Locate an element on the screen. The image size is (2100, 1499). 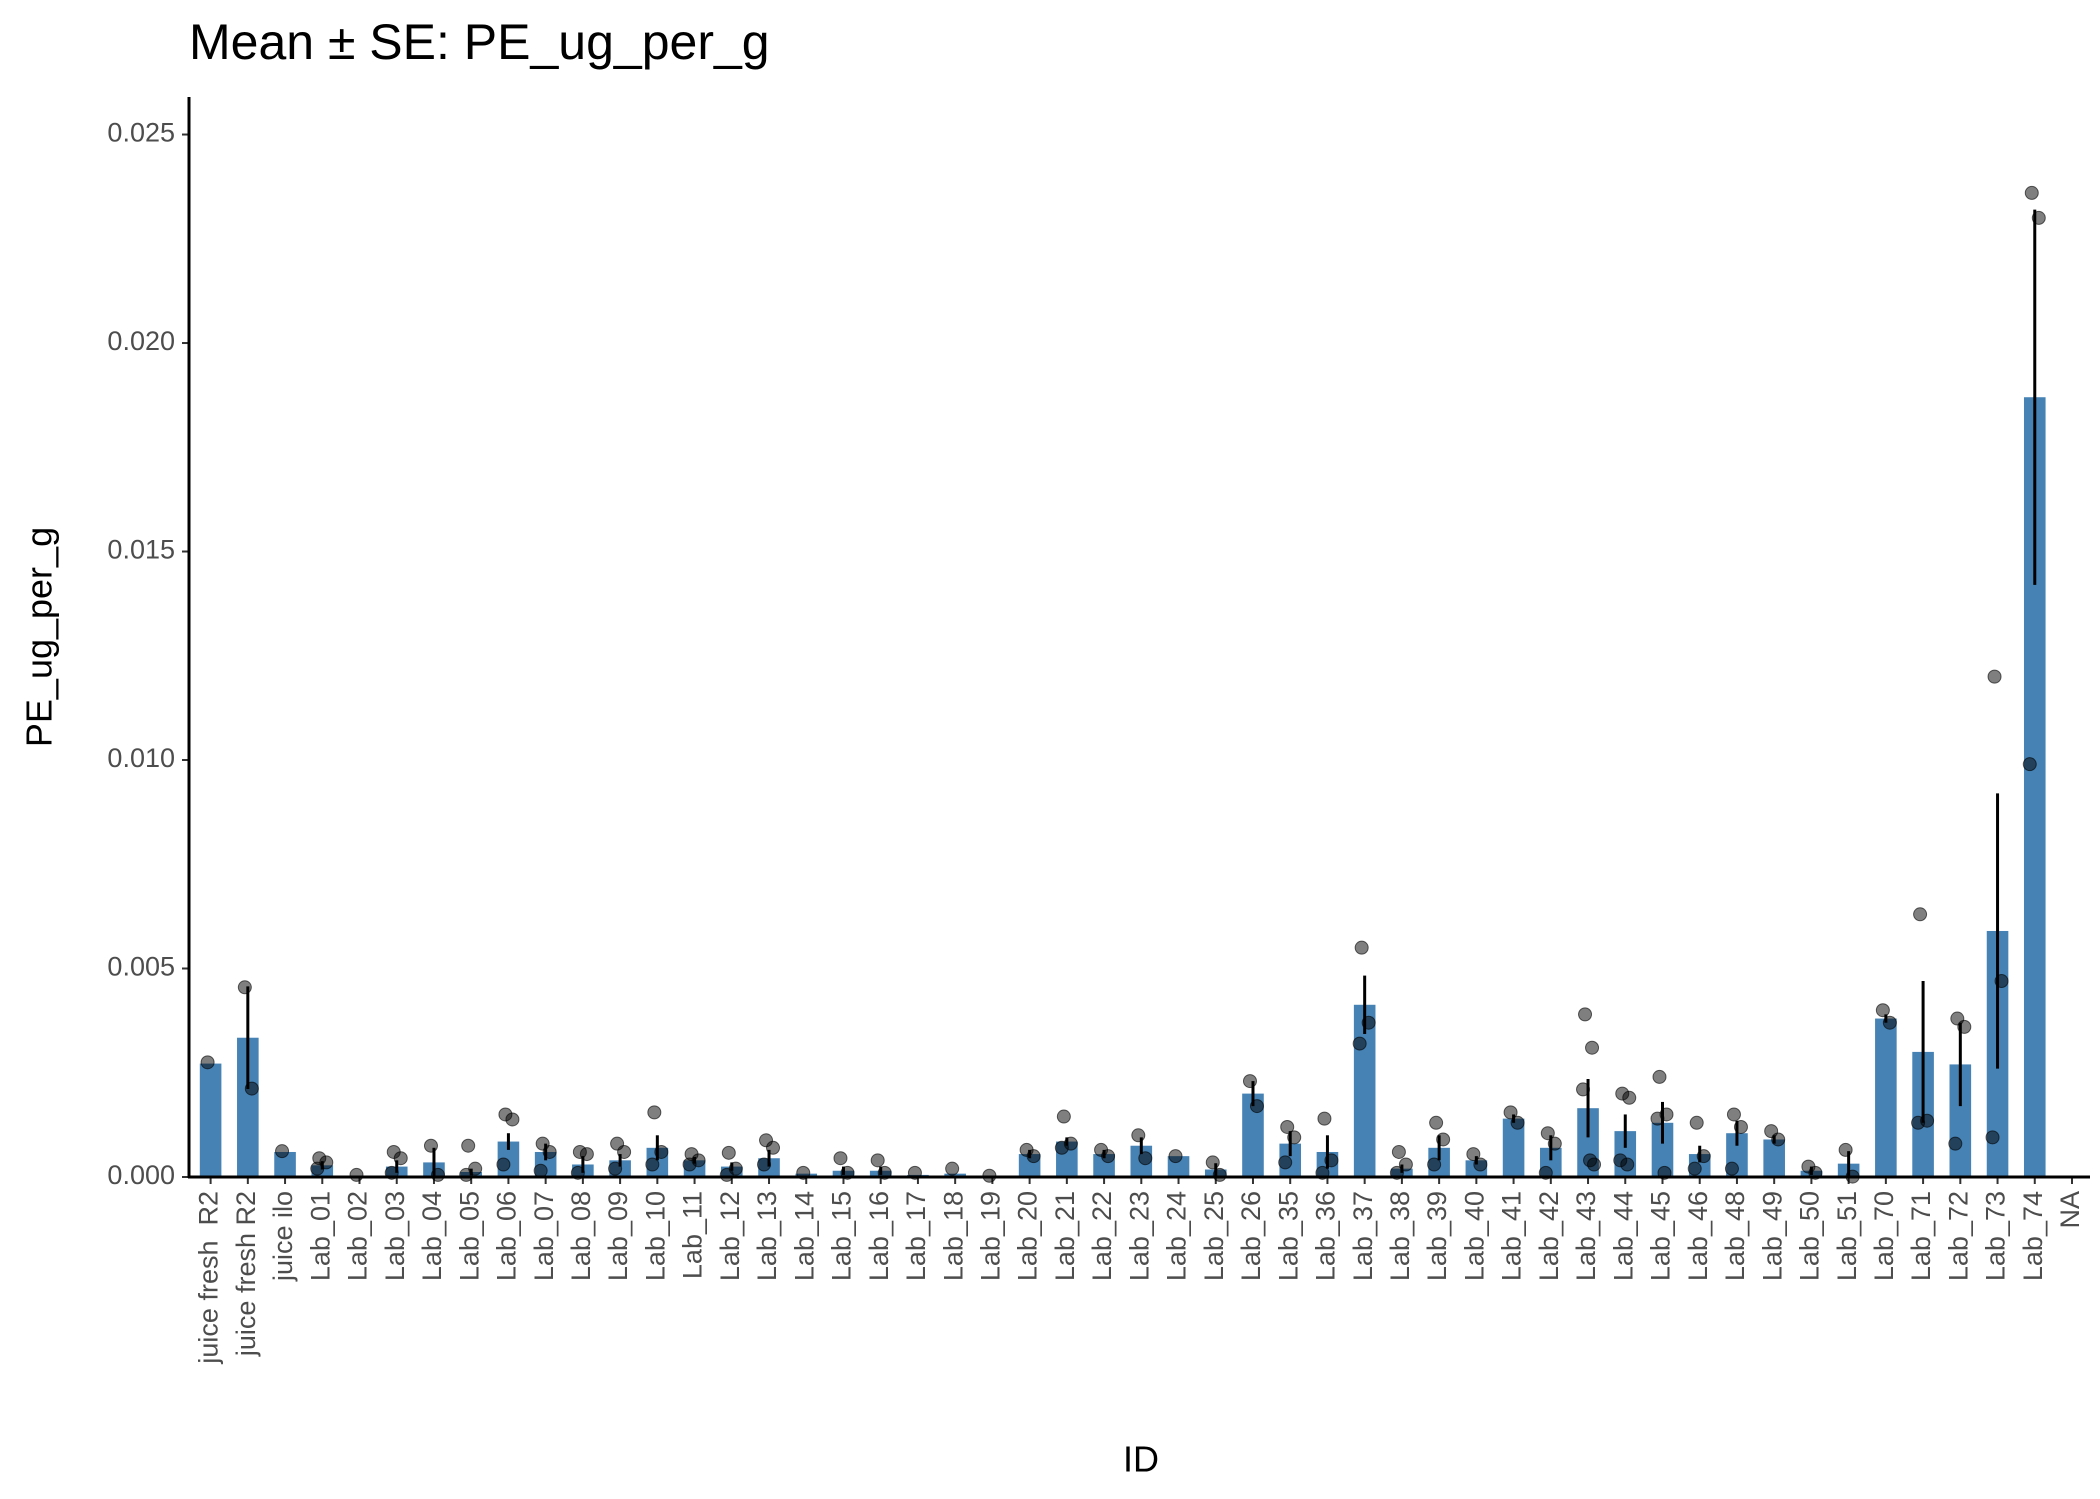
x-tick-label: Lab_11 is located at coordinates (693, 1235).